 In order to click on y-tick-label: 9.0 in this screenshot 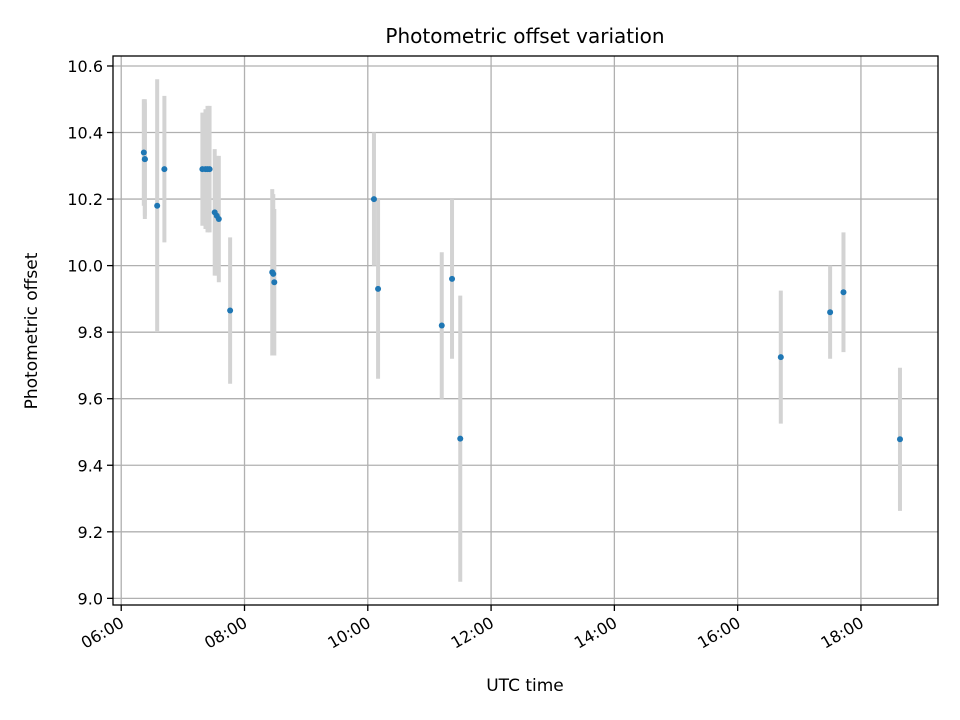, I will do `click(90, 598)`.